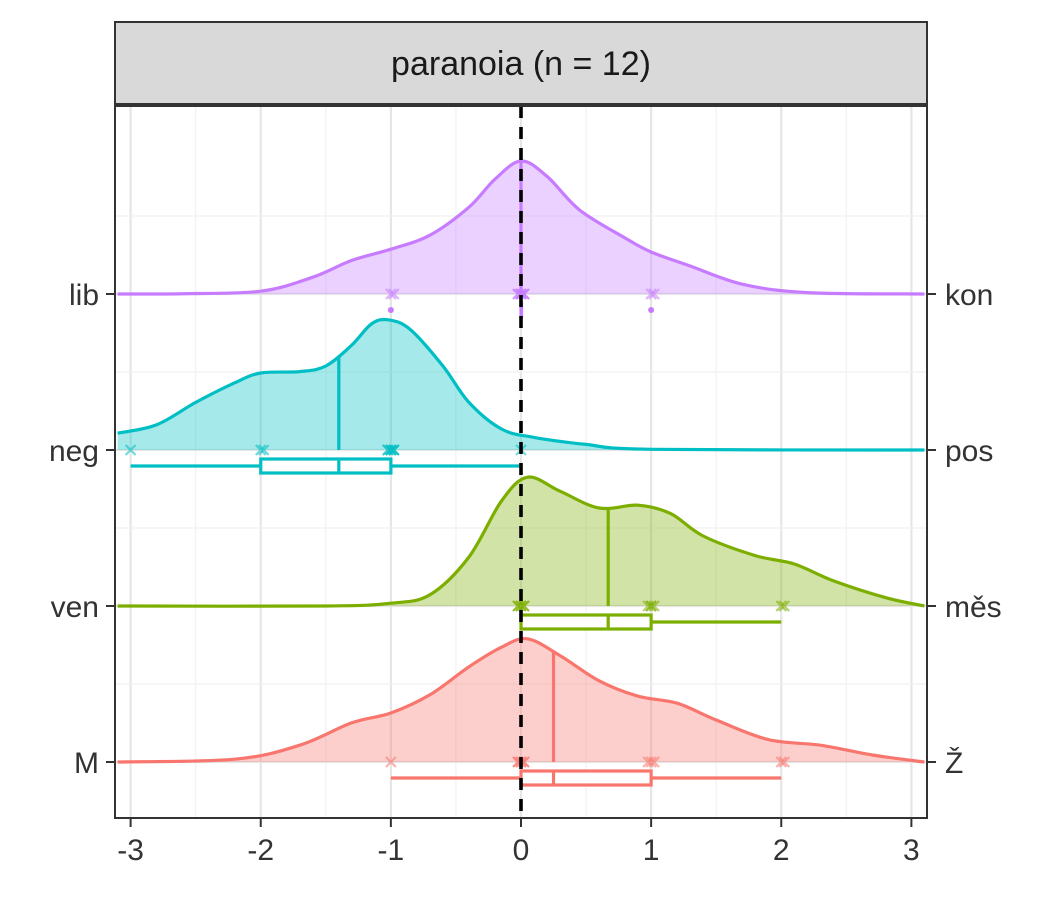 This screenshot has width=1050, height=900. Describe the element at coordinates (86, 763) in the screenshot. I see `y-tick-label-left: M` at that location.